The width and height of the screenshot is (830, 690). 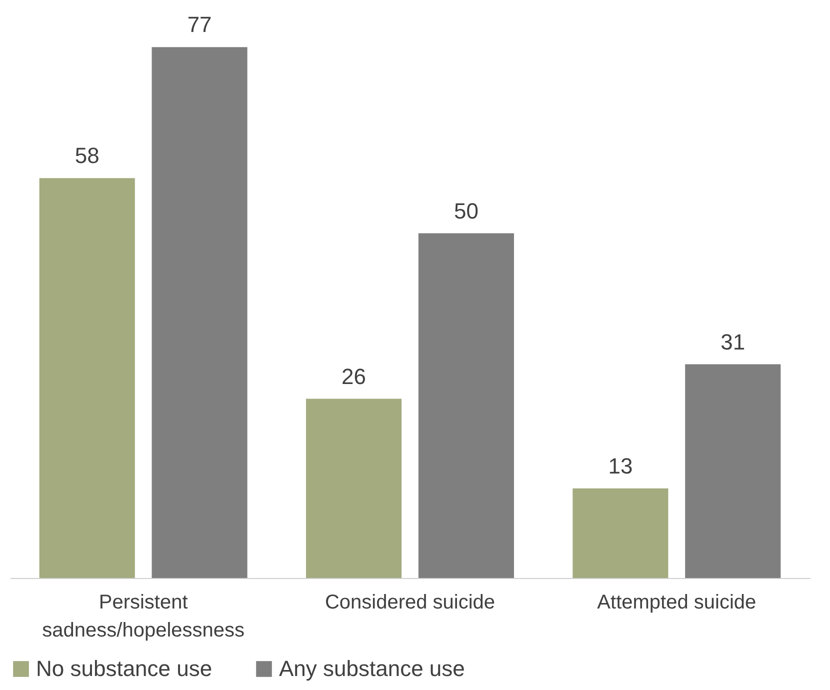 What do you see at coordinates (733, 341) in the screenshot?
I see `data-label: 31` at bounding box center [733, 341].